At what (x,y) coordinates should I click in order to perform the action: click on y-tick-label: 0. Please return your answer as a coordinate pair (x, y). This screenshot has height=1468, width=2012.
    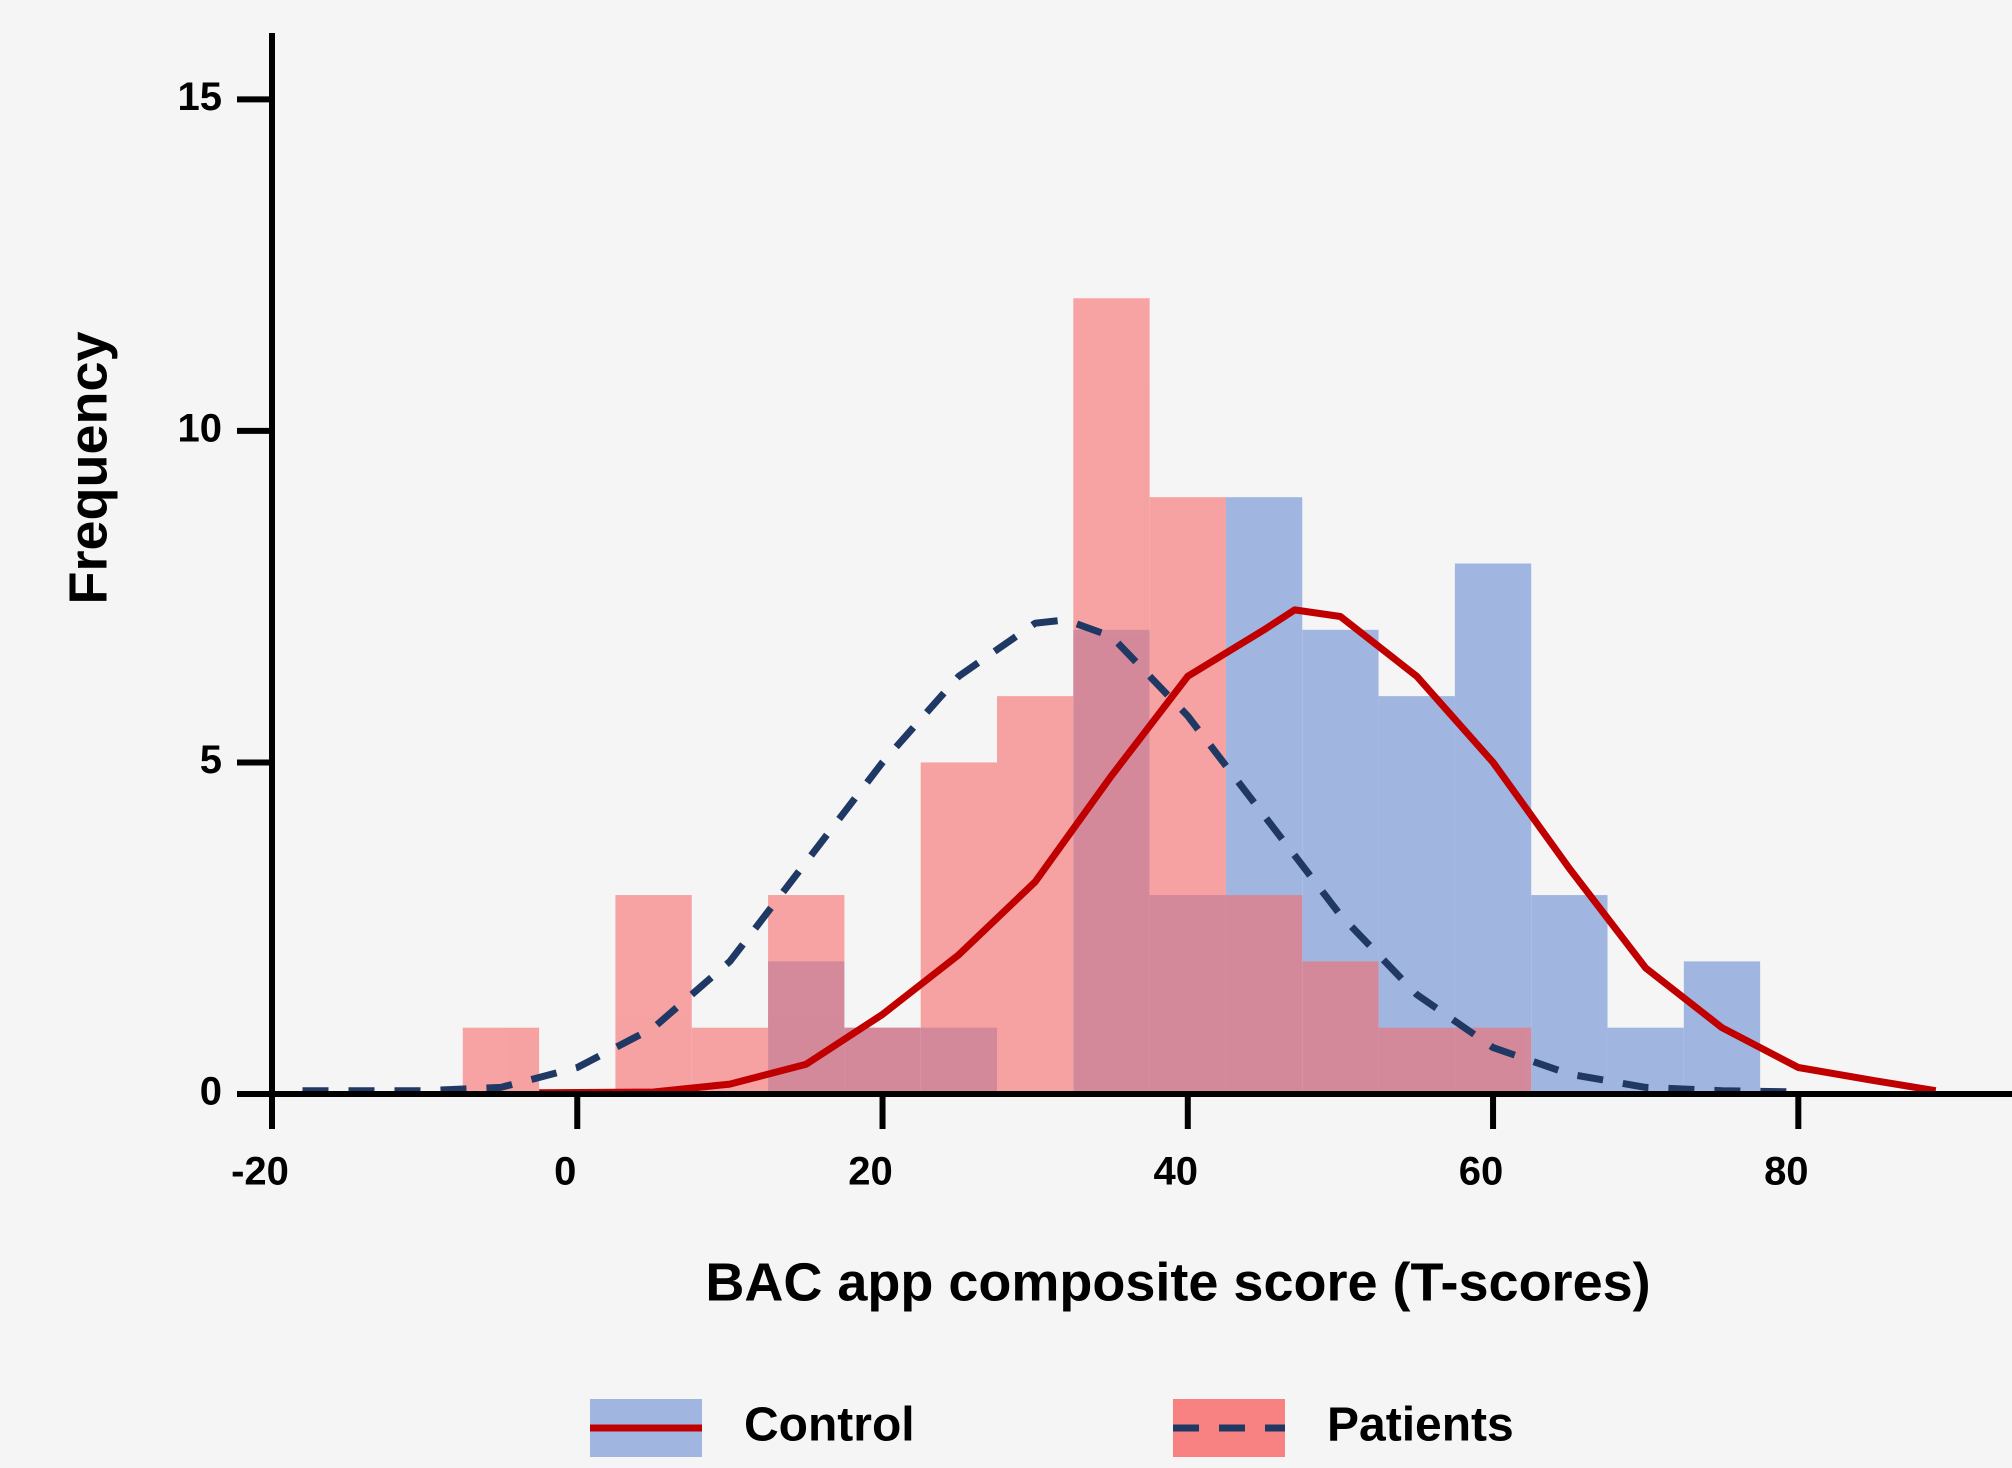
    Looking at the image, I should click on (211, 1092).